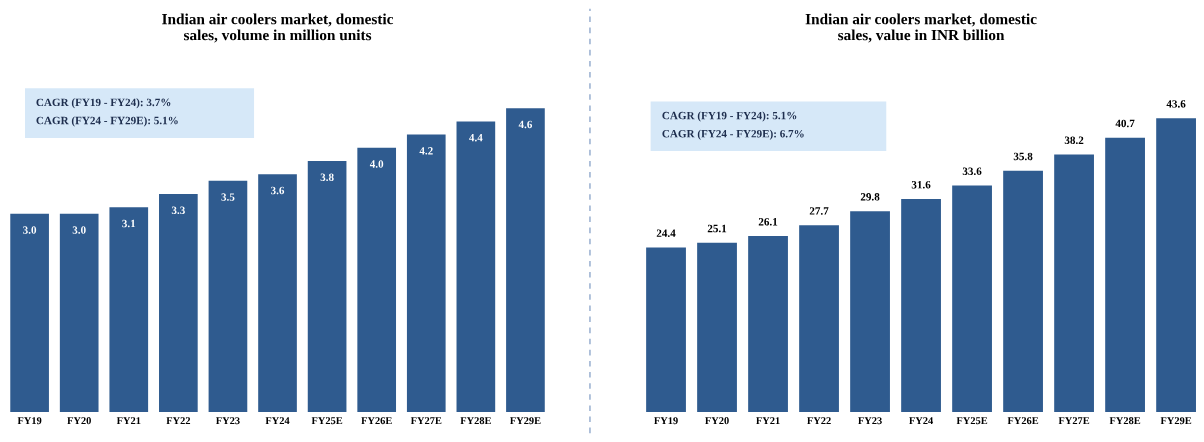  I want to click on data-label: 25.1, so click(717, 228).